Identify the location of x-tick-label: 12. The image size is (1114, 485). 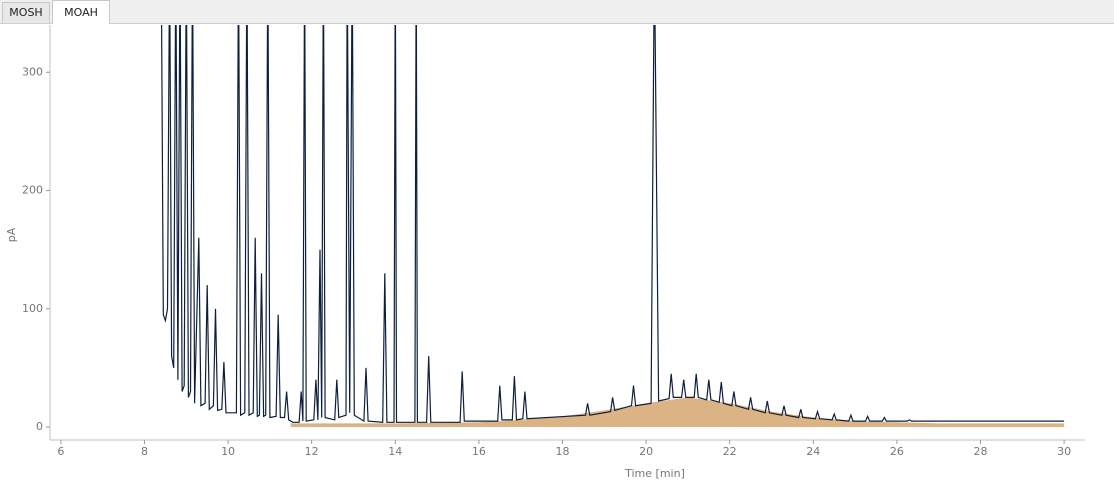
(312, 451).